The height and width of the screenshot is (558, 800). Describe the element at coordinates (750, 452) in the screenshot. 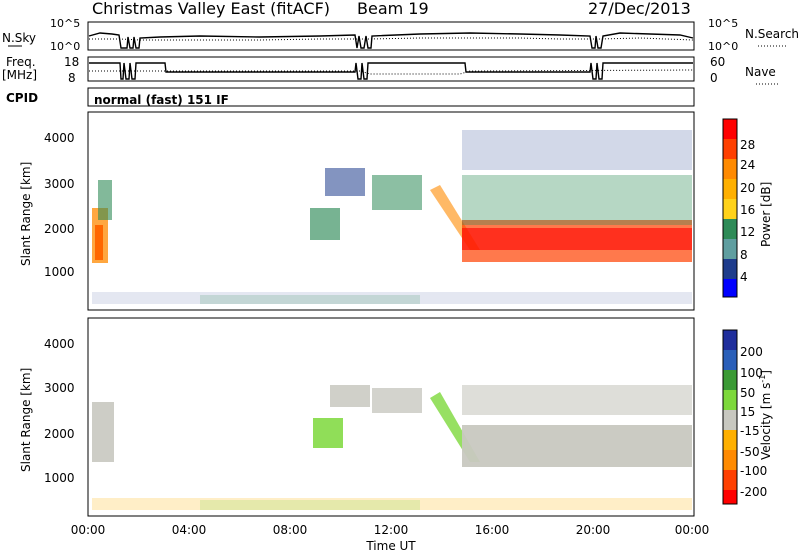

I see `velocity-cbar-tick-m50: -50` at that location.